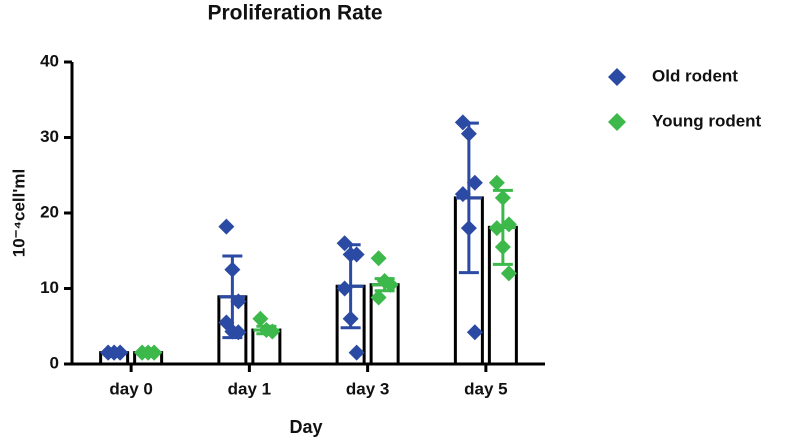  I want to click on legend-label: Young rodent, so click(707, 120).